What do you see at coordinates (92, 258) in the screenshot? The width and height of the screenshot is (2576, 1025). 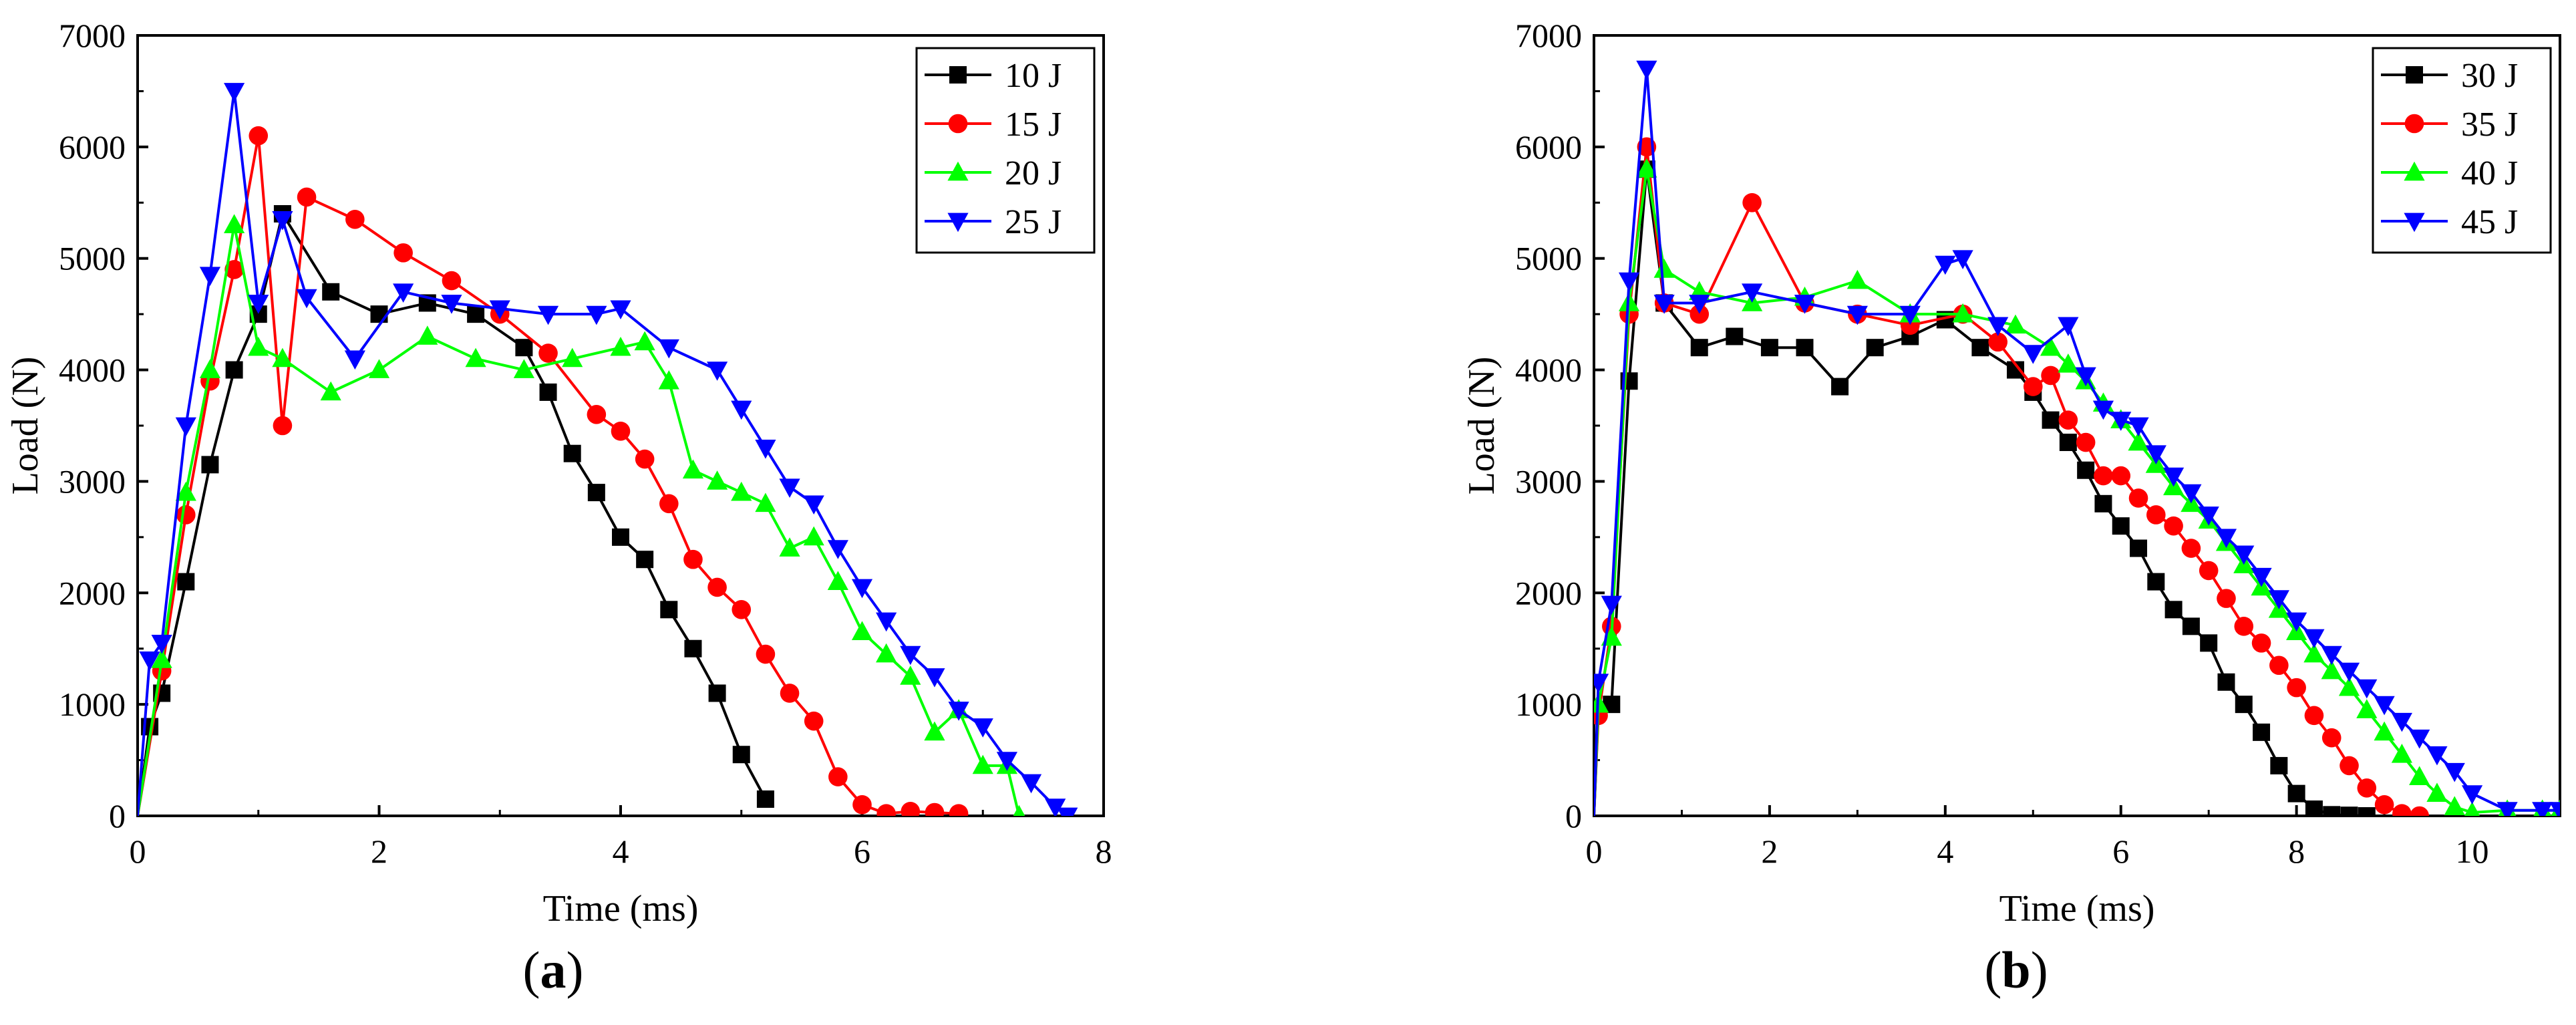 I see `y-tick-label: 5000` at bounding box center [92, 258].